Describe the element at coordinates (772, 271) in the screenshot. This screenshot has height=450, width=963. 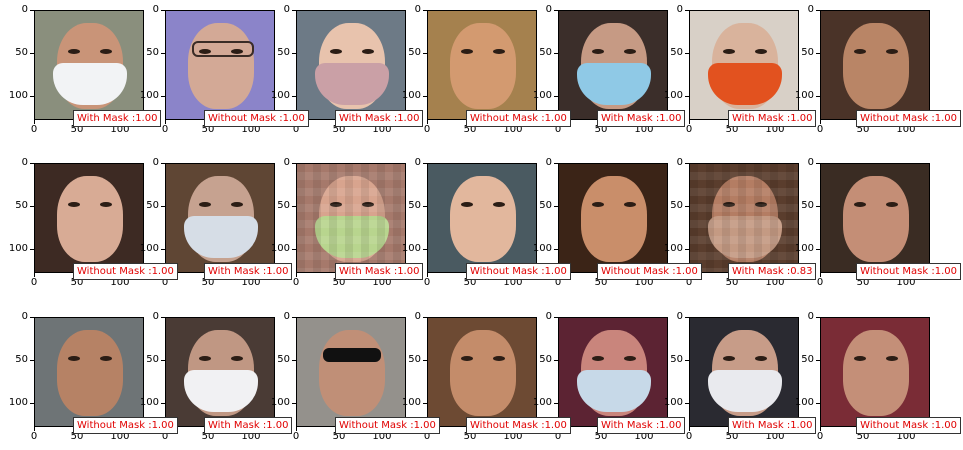
I see `prediction-label: With Mask :0.83` at that location.